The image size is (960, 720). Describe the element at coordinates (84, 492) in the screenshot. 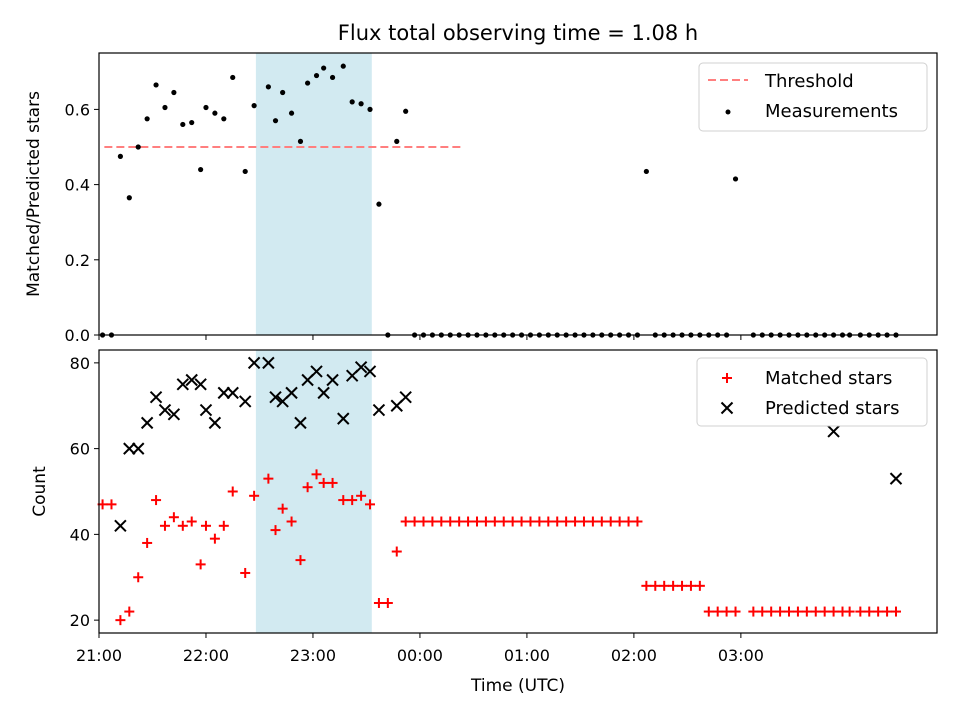

I see `bottom-y-ticks: 20 40 60 80` at that location.